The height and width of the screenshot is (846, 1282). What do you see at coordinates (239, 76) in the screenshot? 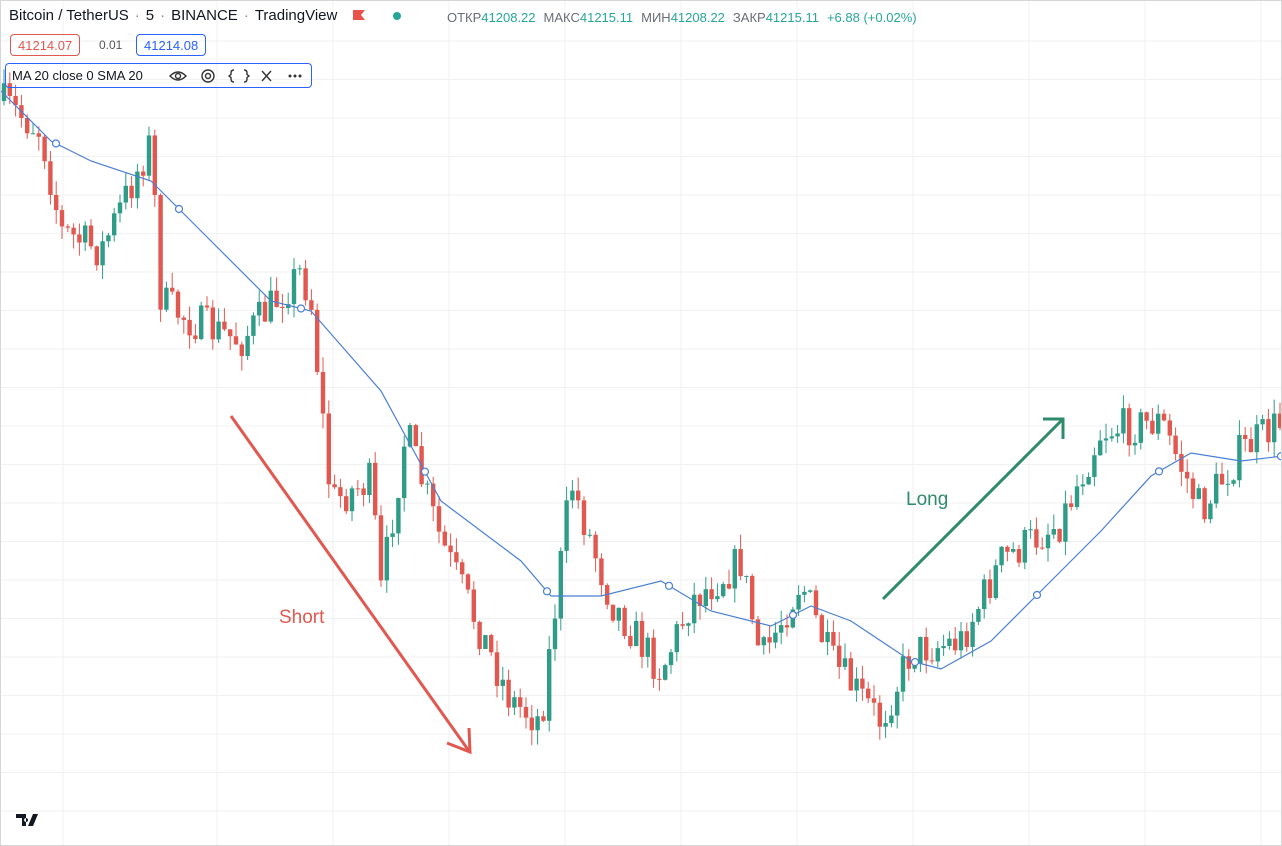
I see `source-icon` at bounding box center [239, 76].